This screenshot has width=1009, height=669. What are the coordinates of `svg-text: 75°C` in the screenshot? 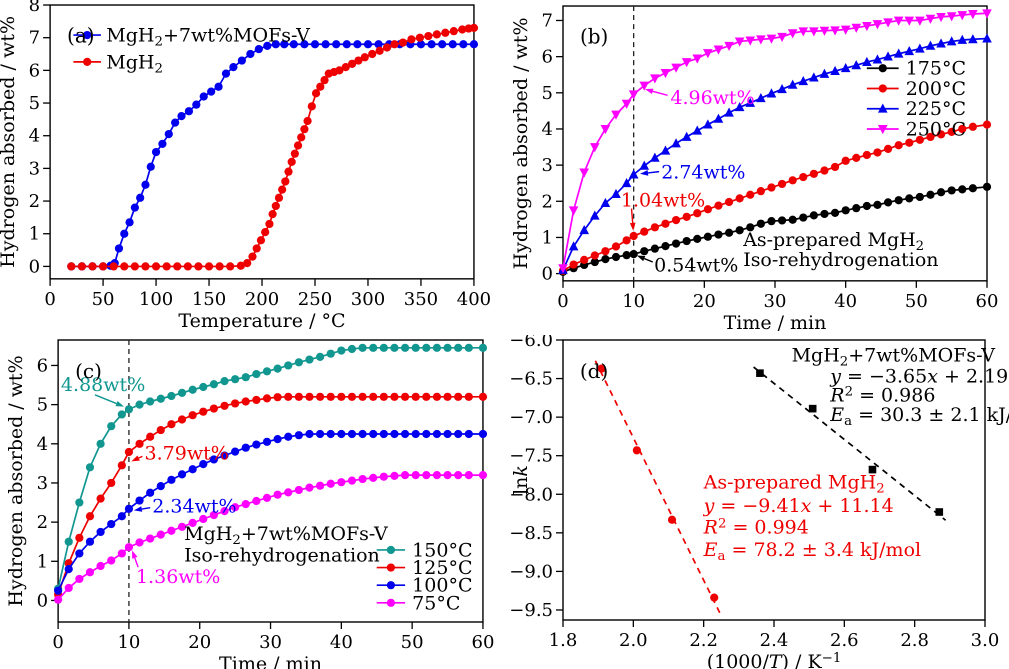 It's located at (436, 603).